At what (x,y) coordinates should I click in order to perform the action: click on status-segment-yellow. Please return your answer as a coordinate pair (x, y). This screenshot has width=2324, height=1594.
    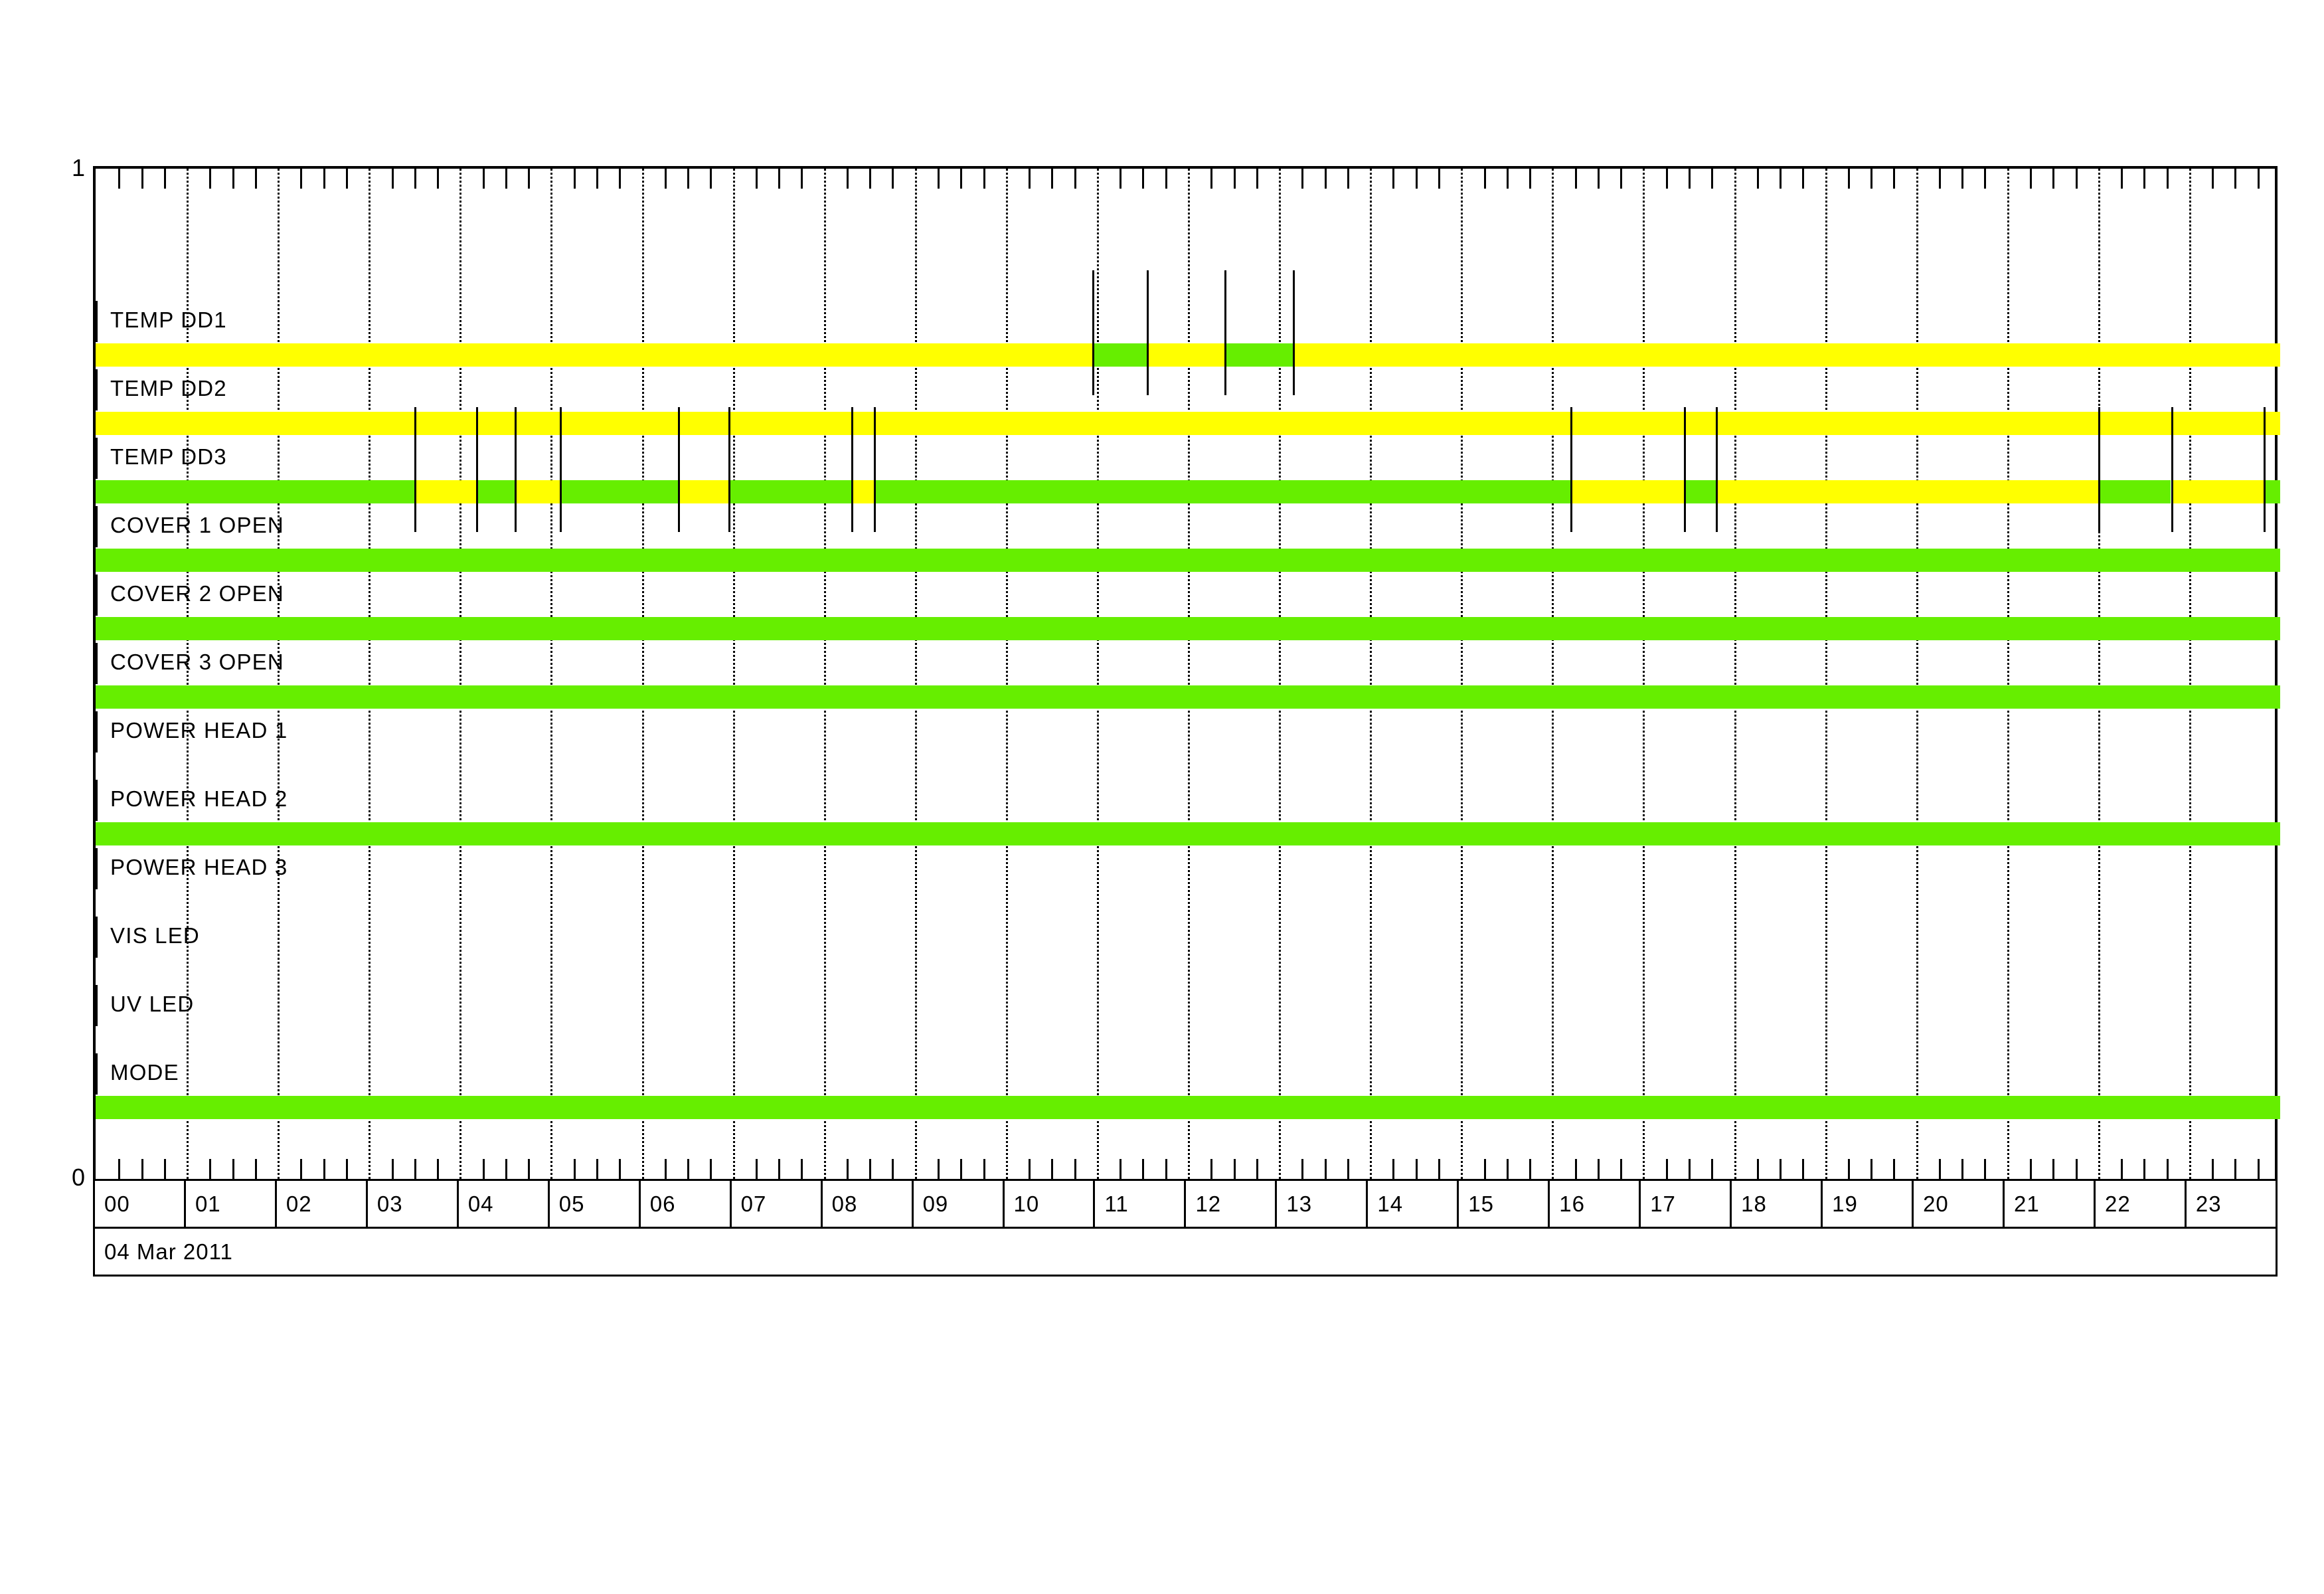
    Looking at the image, I should click on (1628, 491).